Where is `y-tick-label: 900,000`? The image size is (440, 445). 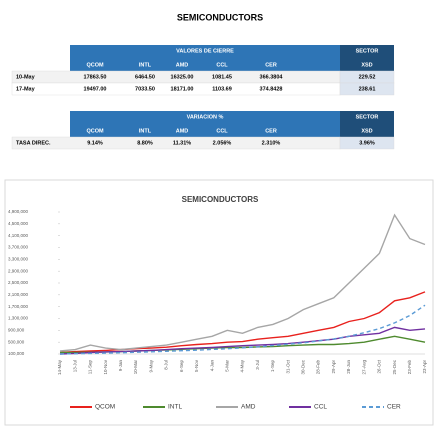 y-tick-label: 900,000 is located at coordinates (16, 330).